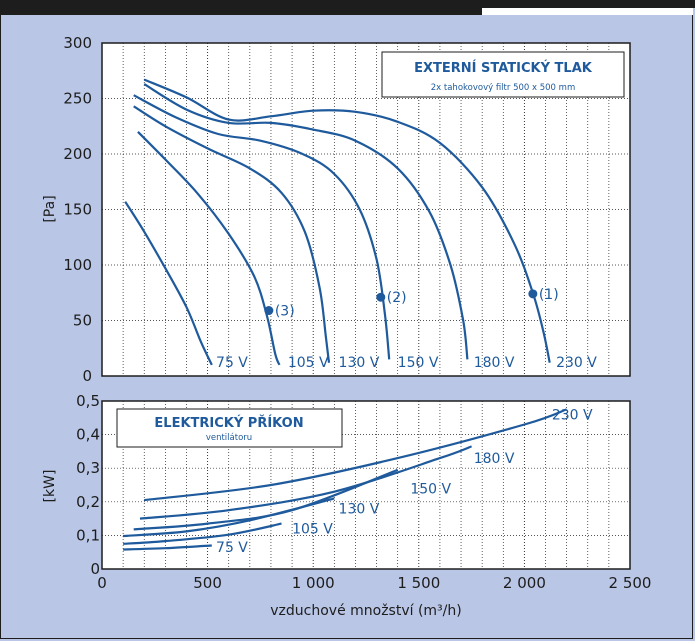 Image resolution: width=695 pixels, height=641 pixels. I want to click on operating-point-label: (1), so click(549, 295).